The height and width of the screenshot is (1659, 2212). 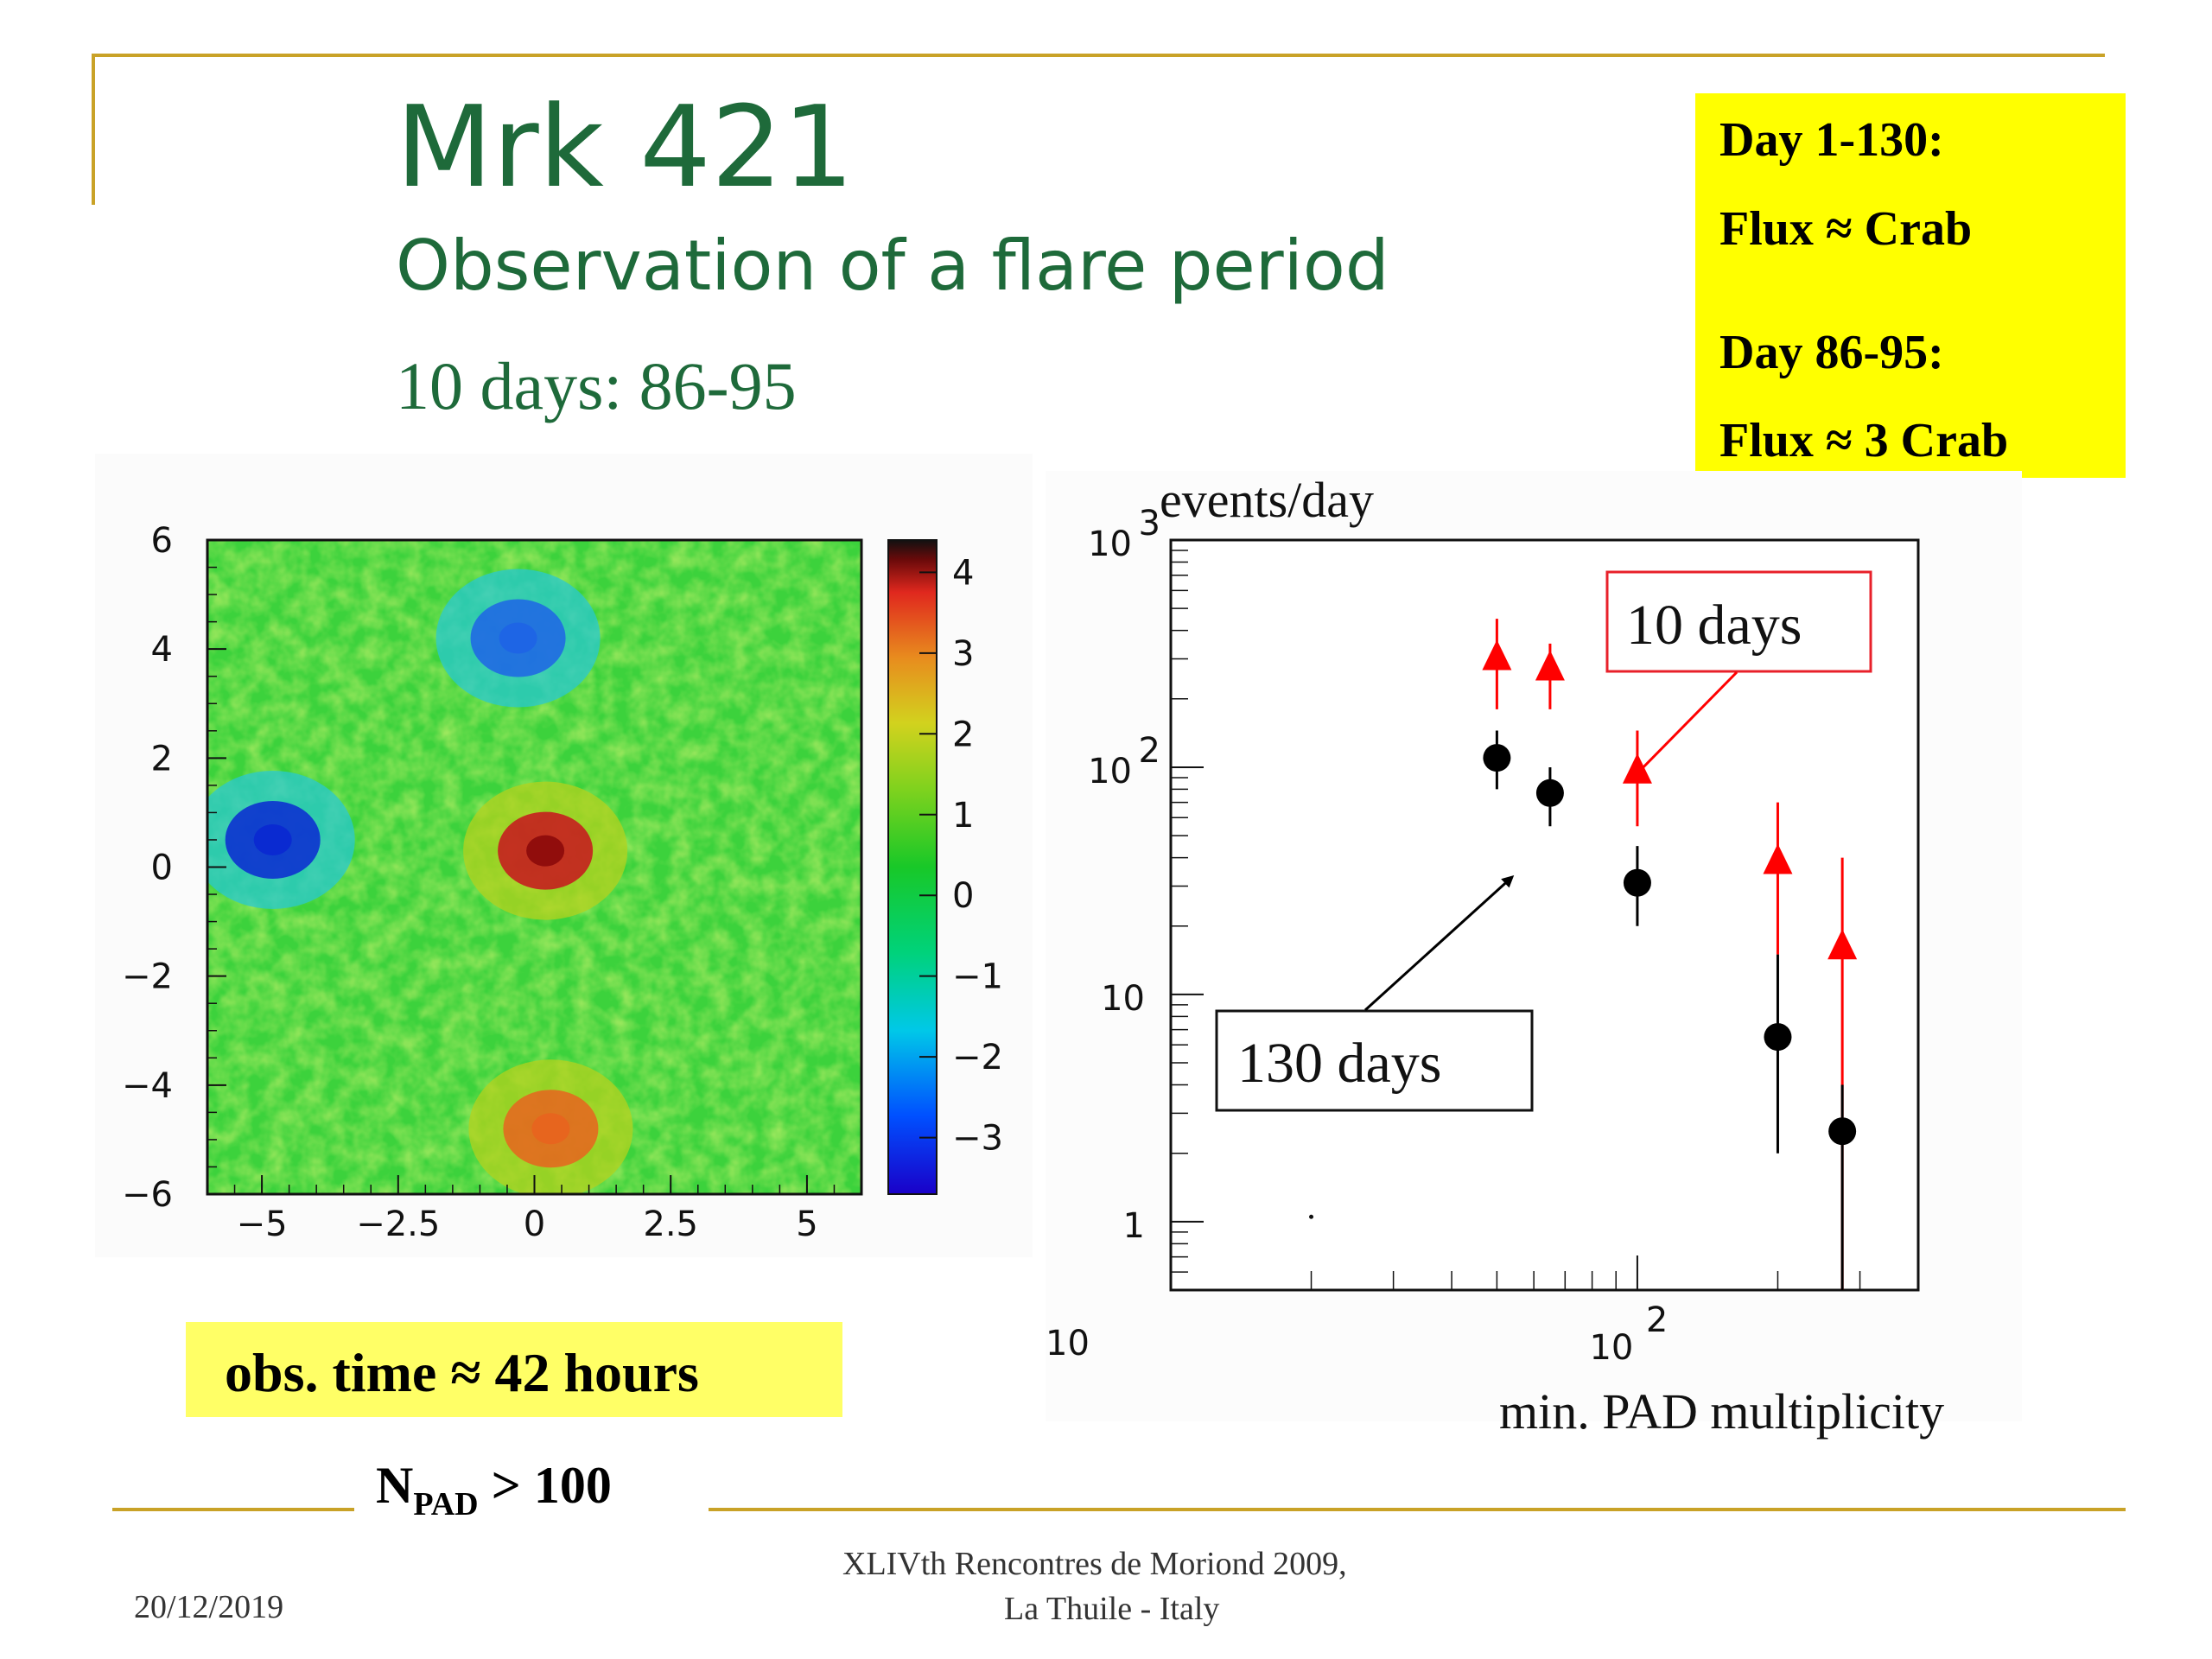 I want to click on callout-130-days-box, so click(x=1374, y=1060).